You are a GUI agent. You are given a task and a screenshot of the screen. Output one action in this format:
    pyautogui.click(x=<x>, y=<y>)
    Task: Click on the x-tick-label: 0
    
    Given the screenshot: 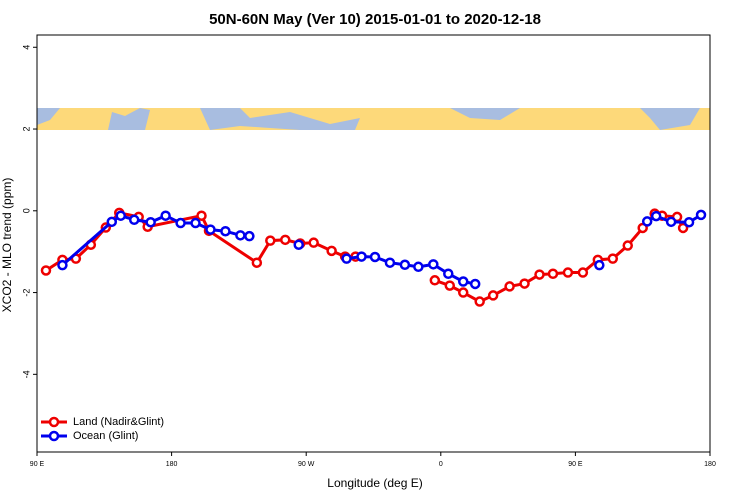 What is the action you would take?
    pyautogui.click(x=441, y=464)
    